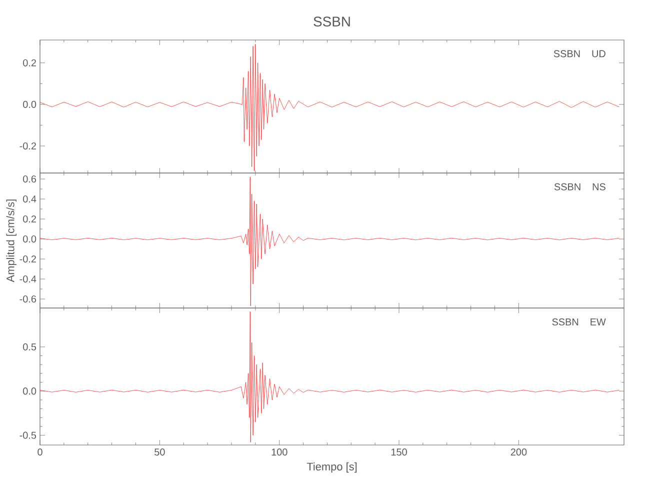 This screenshot has height=500, width=650. I want to click on chart-title: SSBN, so click(332, 21).